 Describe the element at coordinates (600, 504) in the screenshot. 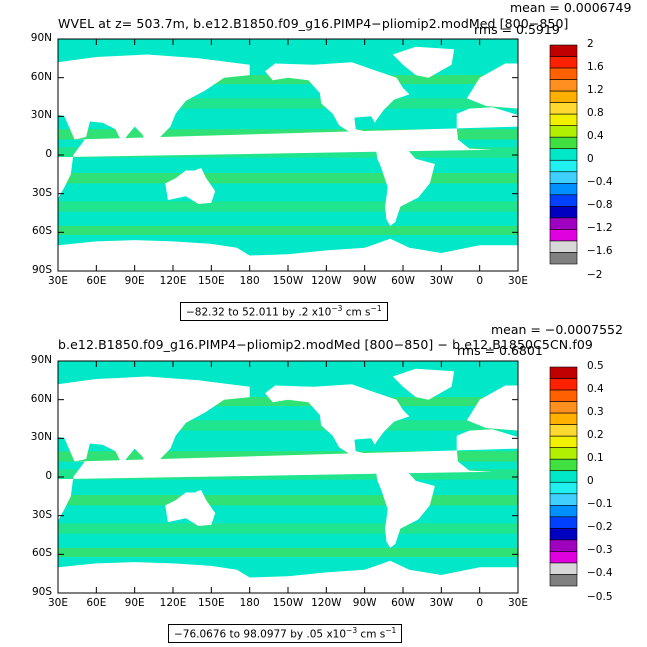

I see `colorbar-label: −0.1` at that location.